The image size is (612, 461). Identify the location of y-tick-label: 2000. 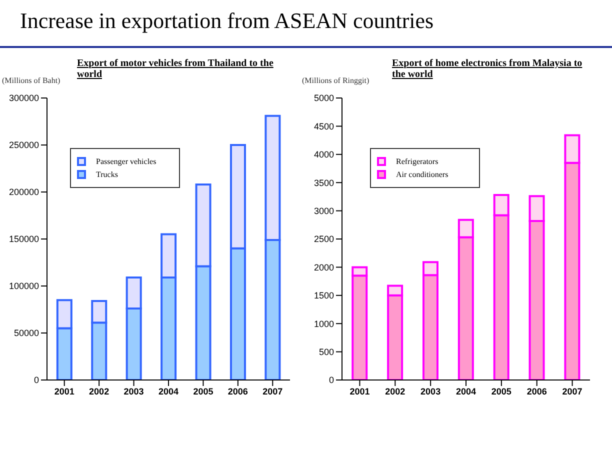
(324, 267).